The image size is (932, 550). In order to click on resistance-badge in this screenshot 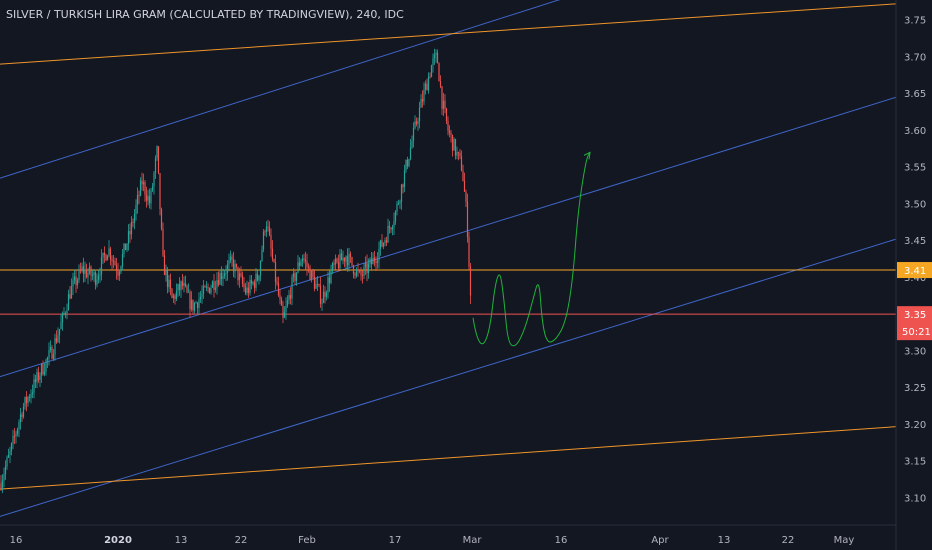, I will do `click(914, 270)`.